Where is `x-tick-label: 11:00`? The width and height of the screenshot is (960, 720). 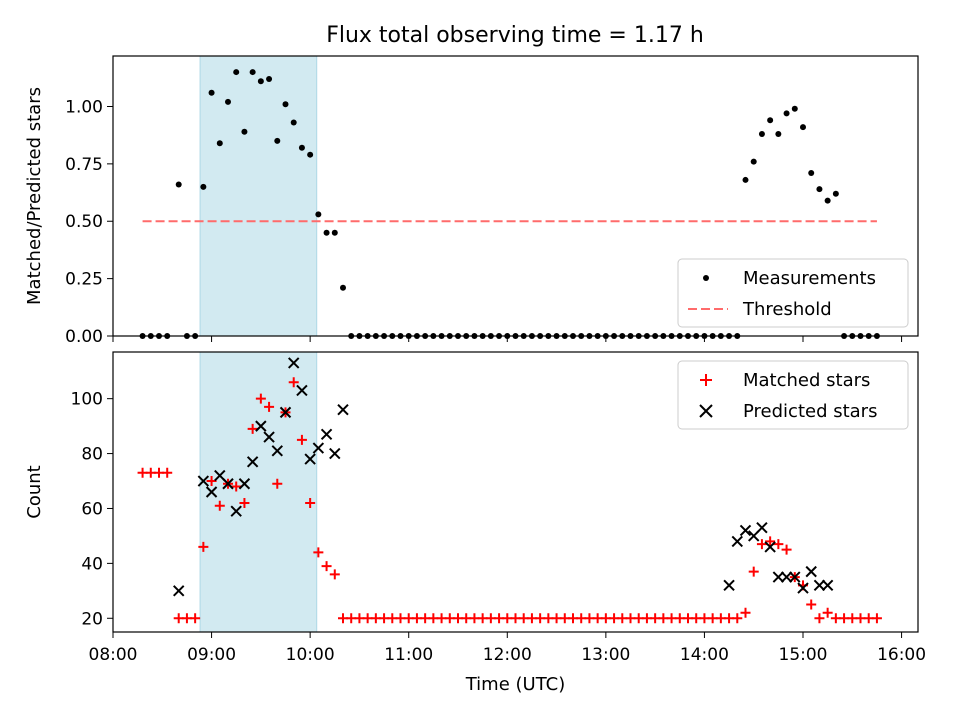 x-tick-label: 11:00 is located at coordinates (408, 655).